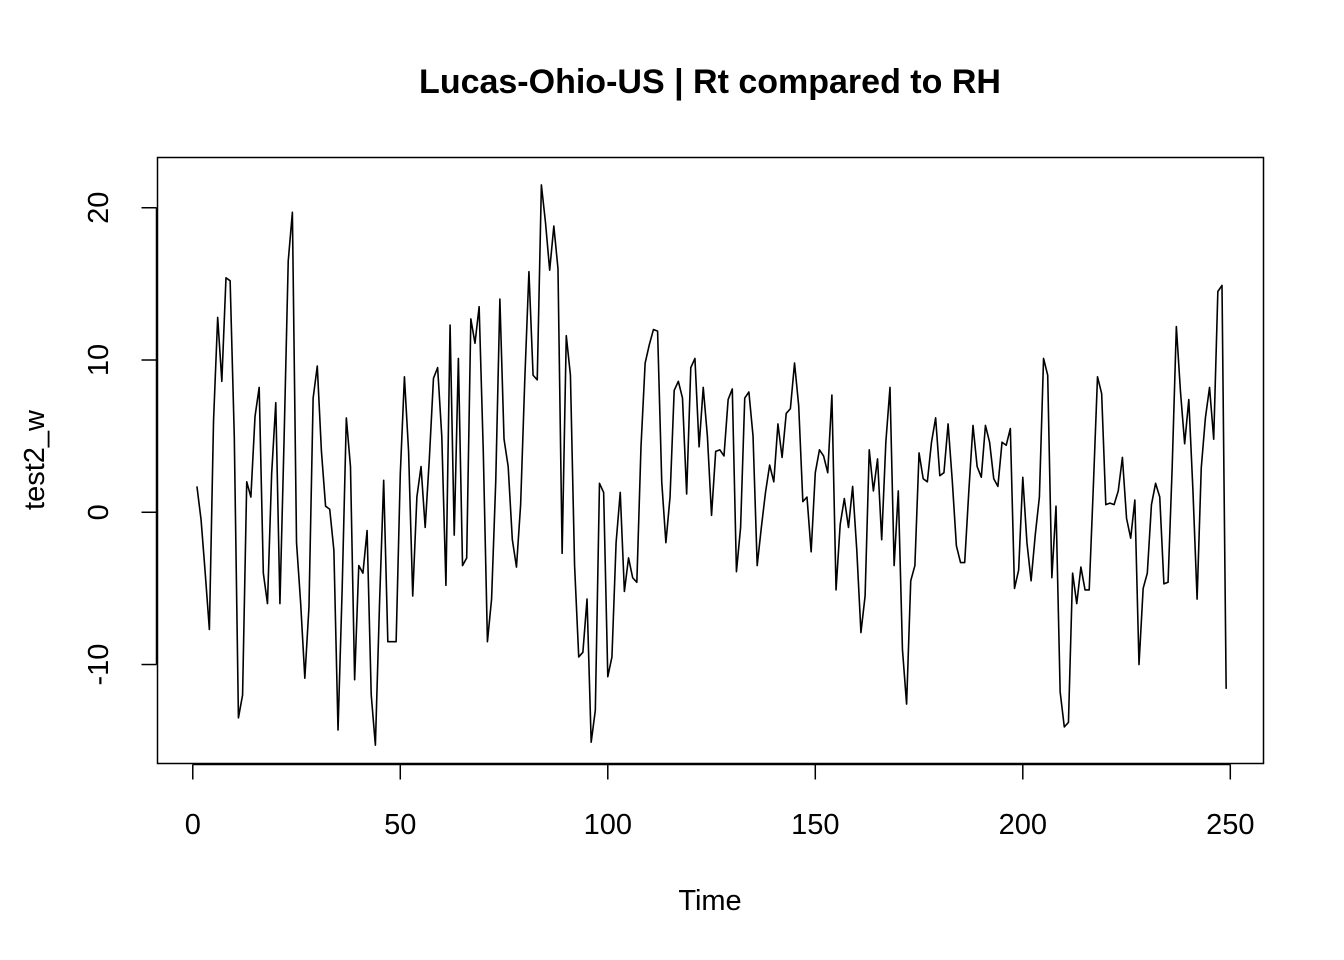 This screenshot has height=960, width=1344. What do you see at coordinates (1230, 825) in the screenshot?
I see `x-tick-label: 250` at bounding box center [1230, 825].